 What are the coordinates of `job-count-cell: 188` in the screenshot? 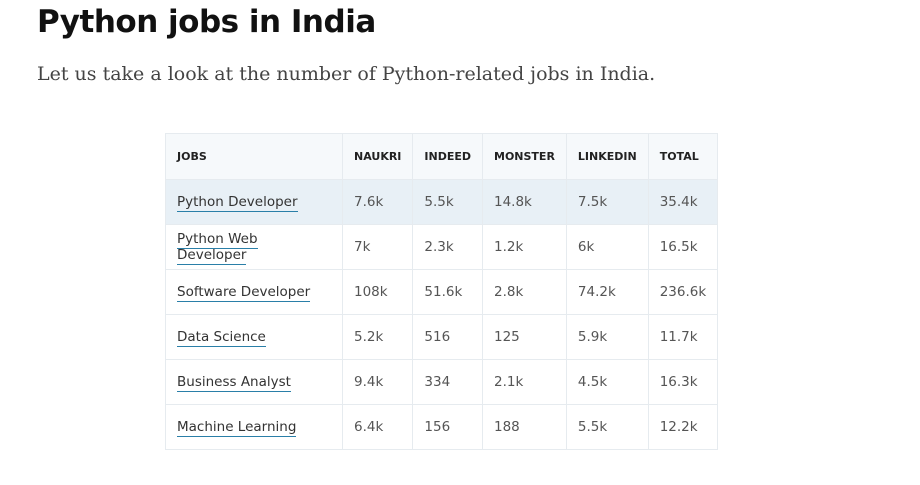 It's located at (524, 427).